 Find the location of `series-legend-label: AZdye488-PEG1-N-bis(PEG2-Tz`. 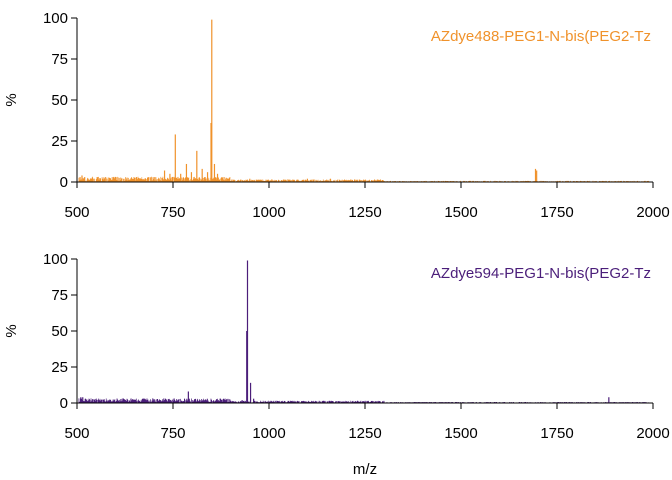

series-legend-label: AZdye488-PEG1-N-bis(PEG2-Tz is located at coordinates (541, 36).